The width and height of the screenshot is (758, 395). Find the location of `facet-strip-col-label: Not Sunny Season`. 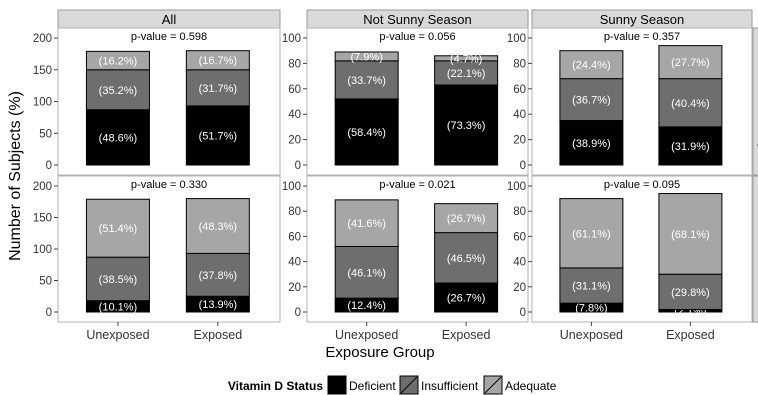

facet-strip-col-label: Not Sunny Season is located at coordinates (417, 19).